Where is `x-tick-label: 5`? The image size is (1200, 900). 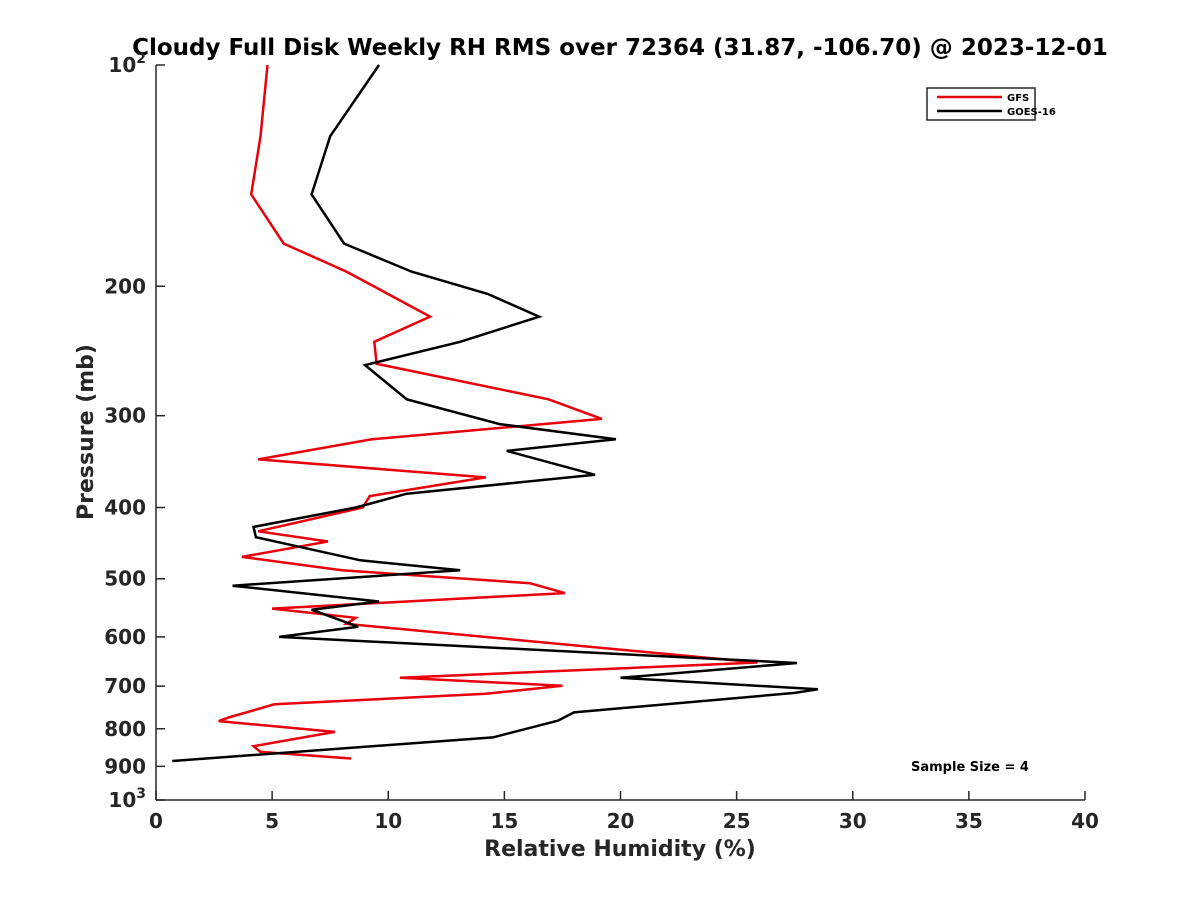 x-tick-label: 5 is located at coordinates (272, 821).